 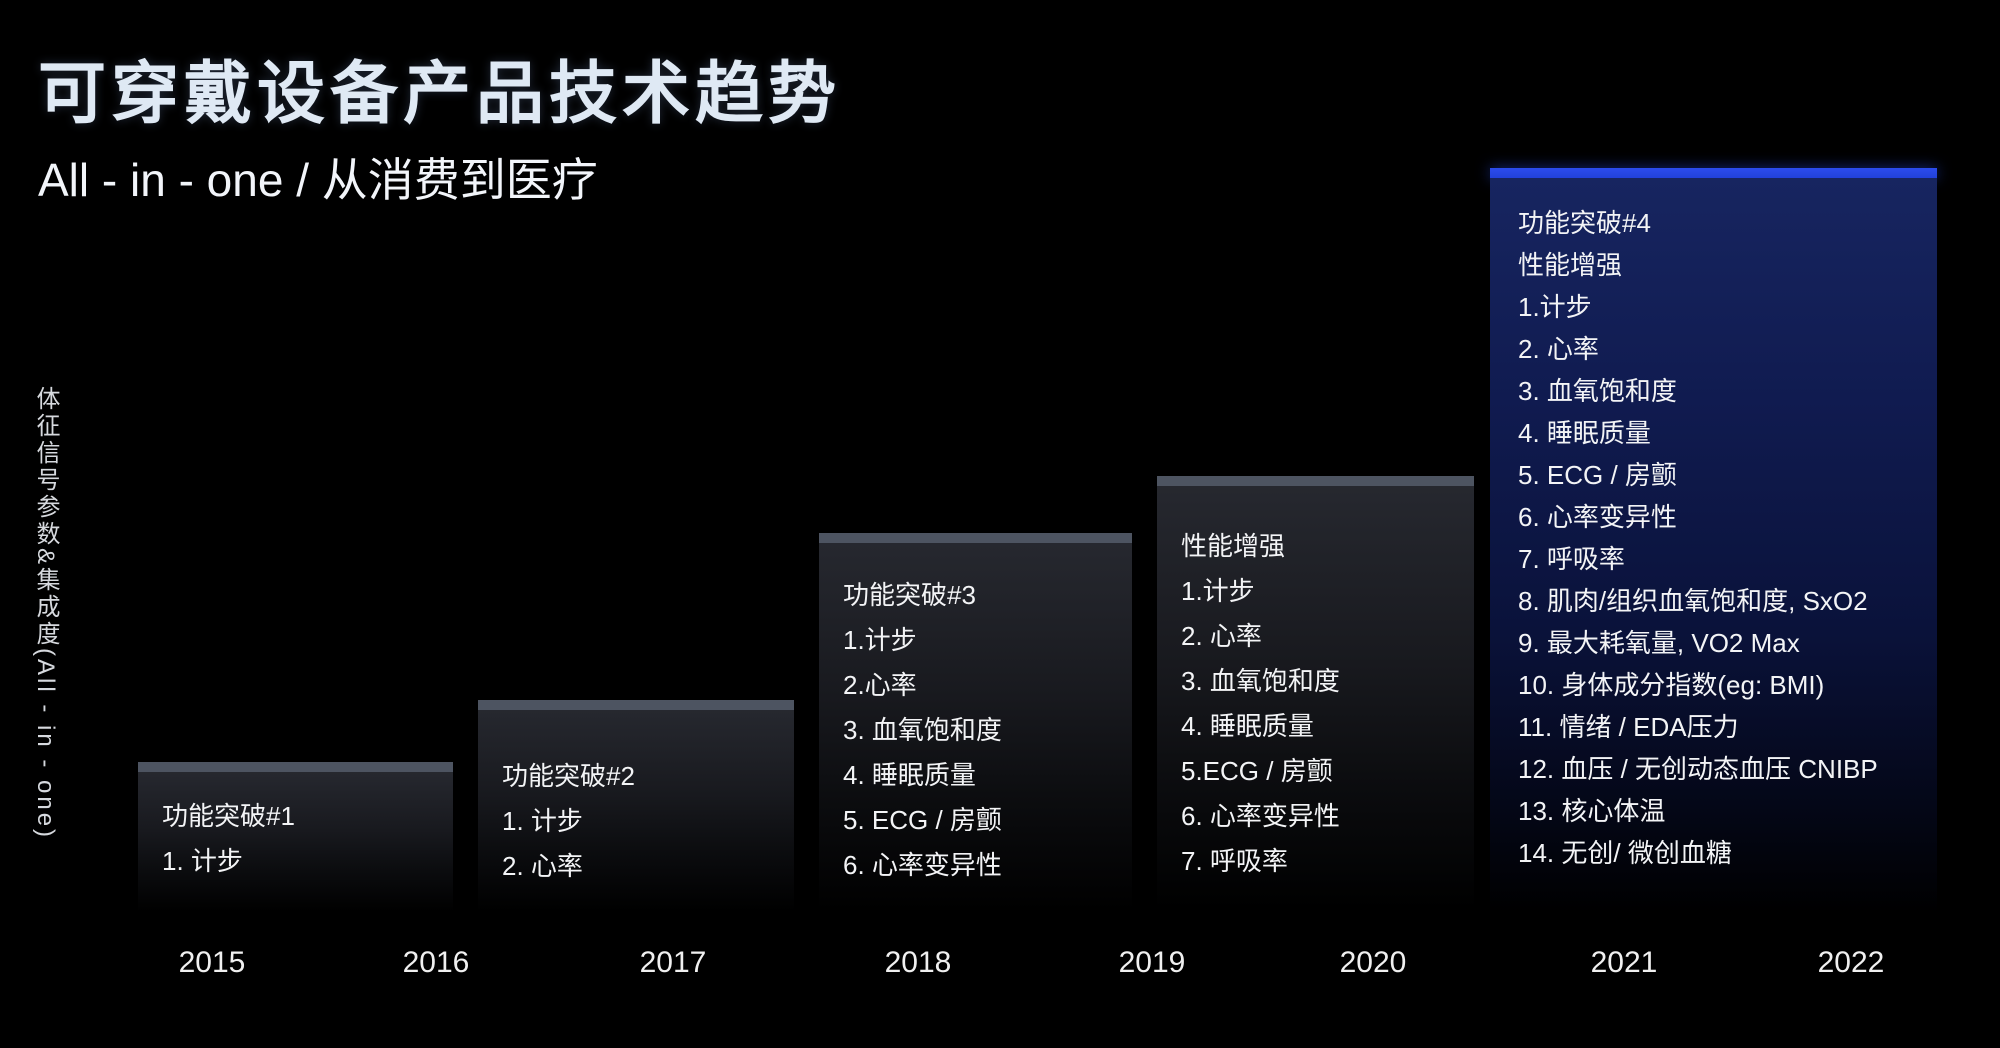 What do you see at coordinates (212, 962) in the screenshot?
I see `year-label-2015: 2015` at bounding box center [212, 962].